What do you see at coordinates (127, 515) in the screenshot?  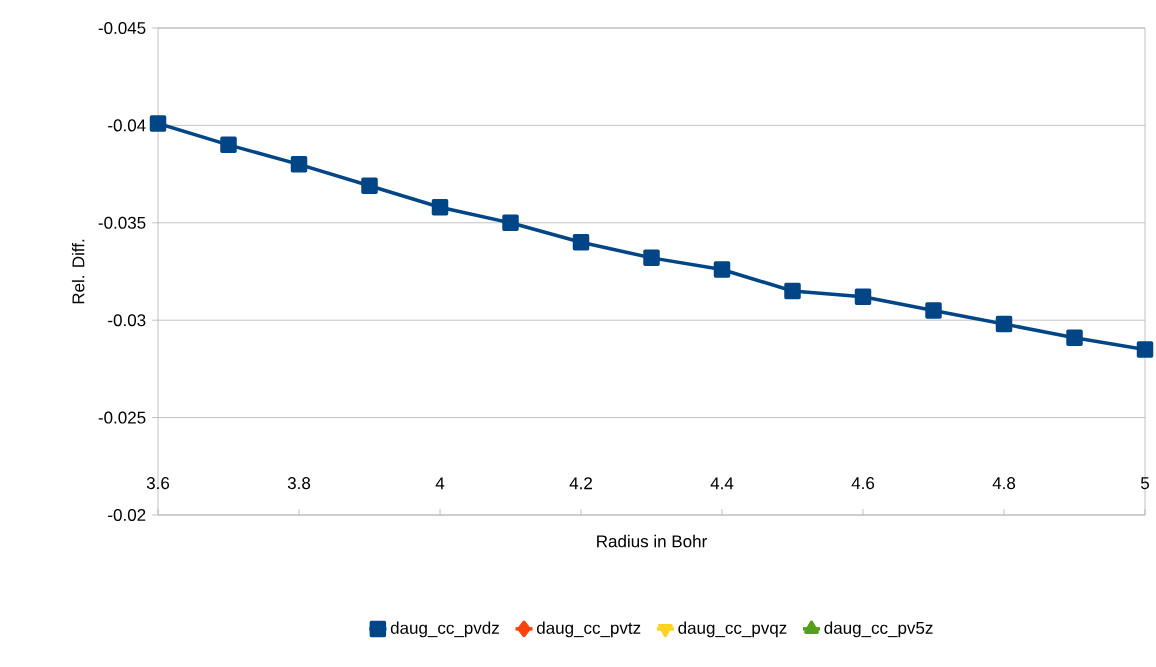 I see `y-tick-label: -0.02` at bounding box center [127, 515].